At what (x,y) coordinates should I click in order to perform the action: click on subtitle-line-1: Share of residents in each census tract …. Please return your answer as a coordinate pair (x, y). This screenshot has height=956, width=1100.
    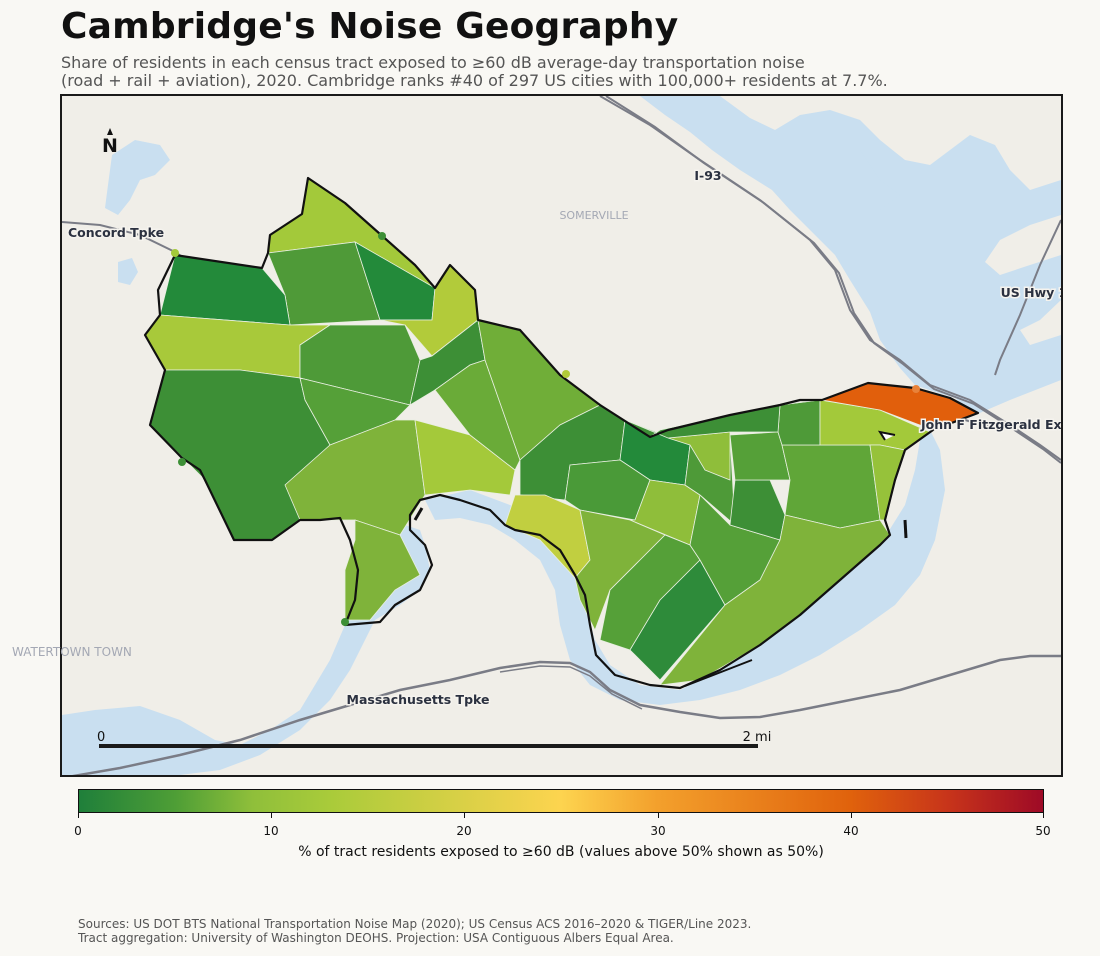
    Looking at the image, I should click on (433, 62).